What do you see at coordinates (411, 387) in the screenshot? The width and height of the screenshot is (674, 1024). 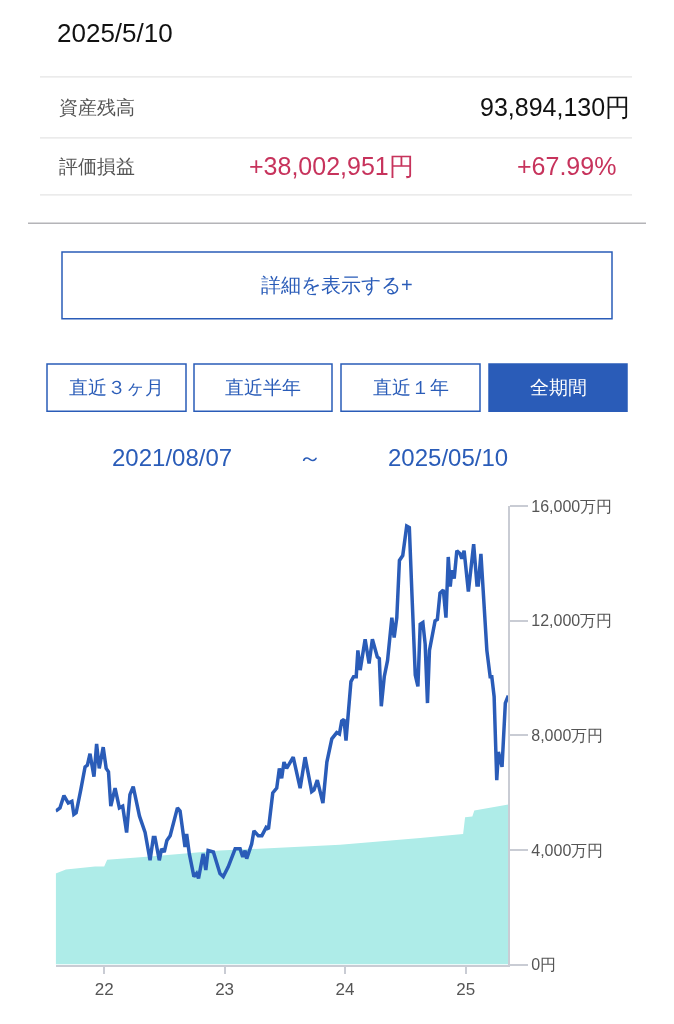 I see `text: 直近１年` at bounding box center [411, 387].